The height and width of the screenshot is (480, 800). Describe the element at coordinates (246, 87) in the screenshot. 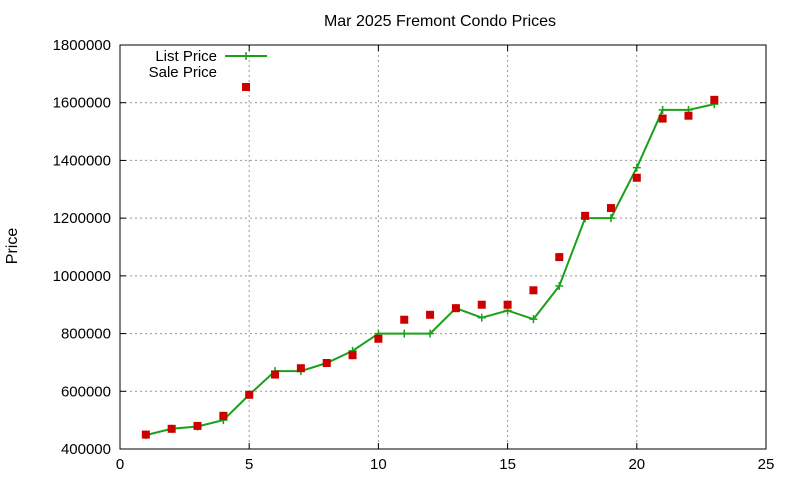

I see `legend-swatch-square` at that location.